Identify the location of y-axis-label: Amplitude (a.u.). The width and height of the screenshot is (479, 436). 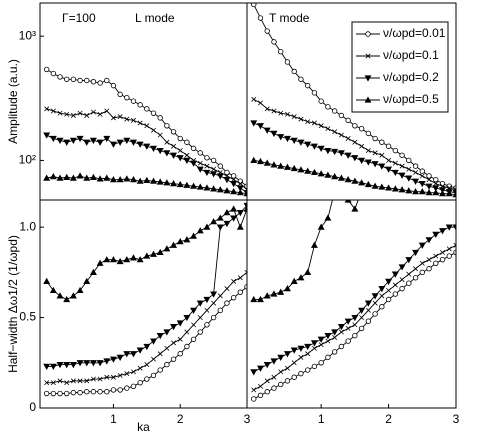
(13, 101).